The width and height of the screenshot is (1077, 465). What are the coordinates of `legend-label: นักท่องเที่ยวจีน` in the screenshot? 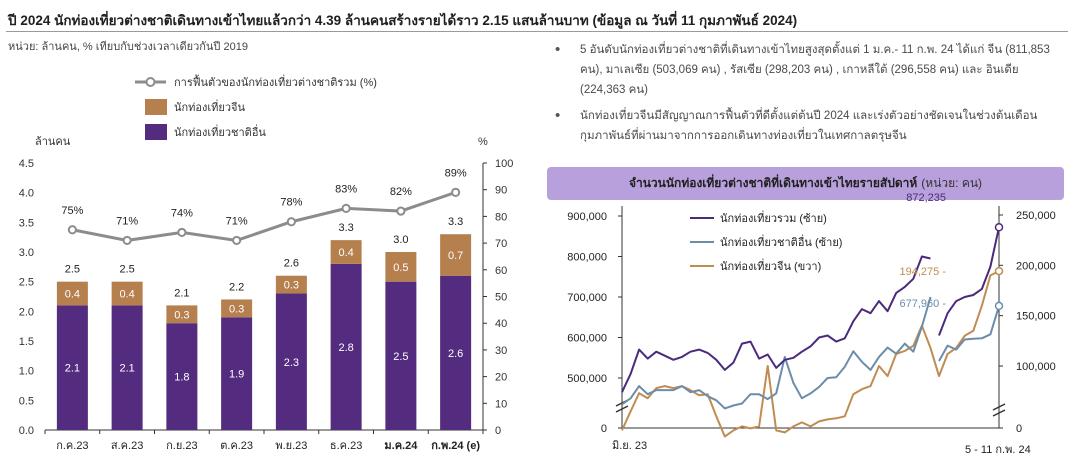 It's located at (209, 106).